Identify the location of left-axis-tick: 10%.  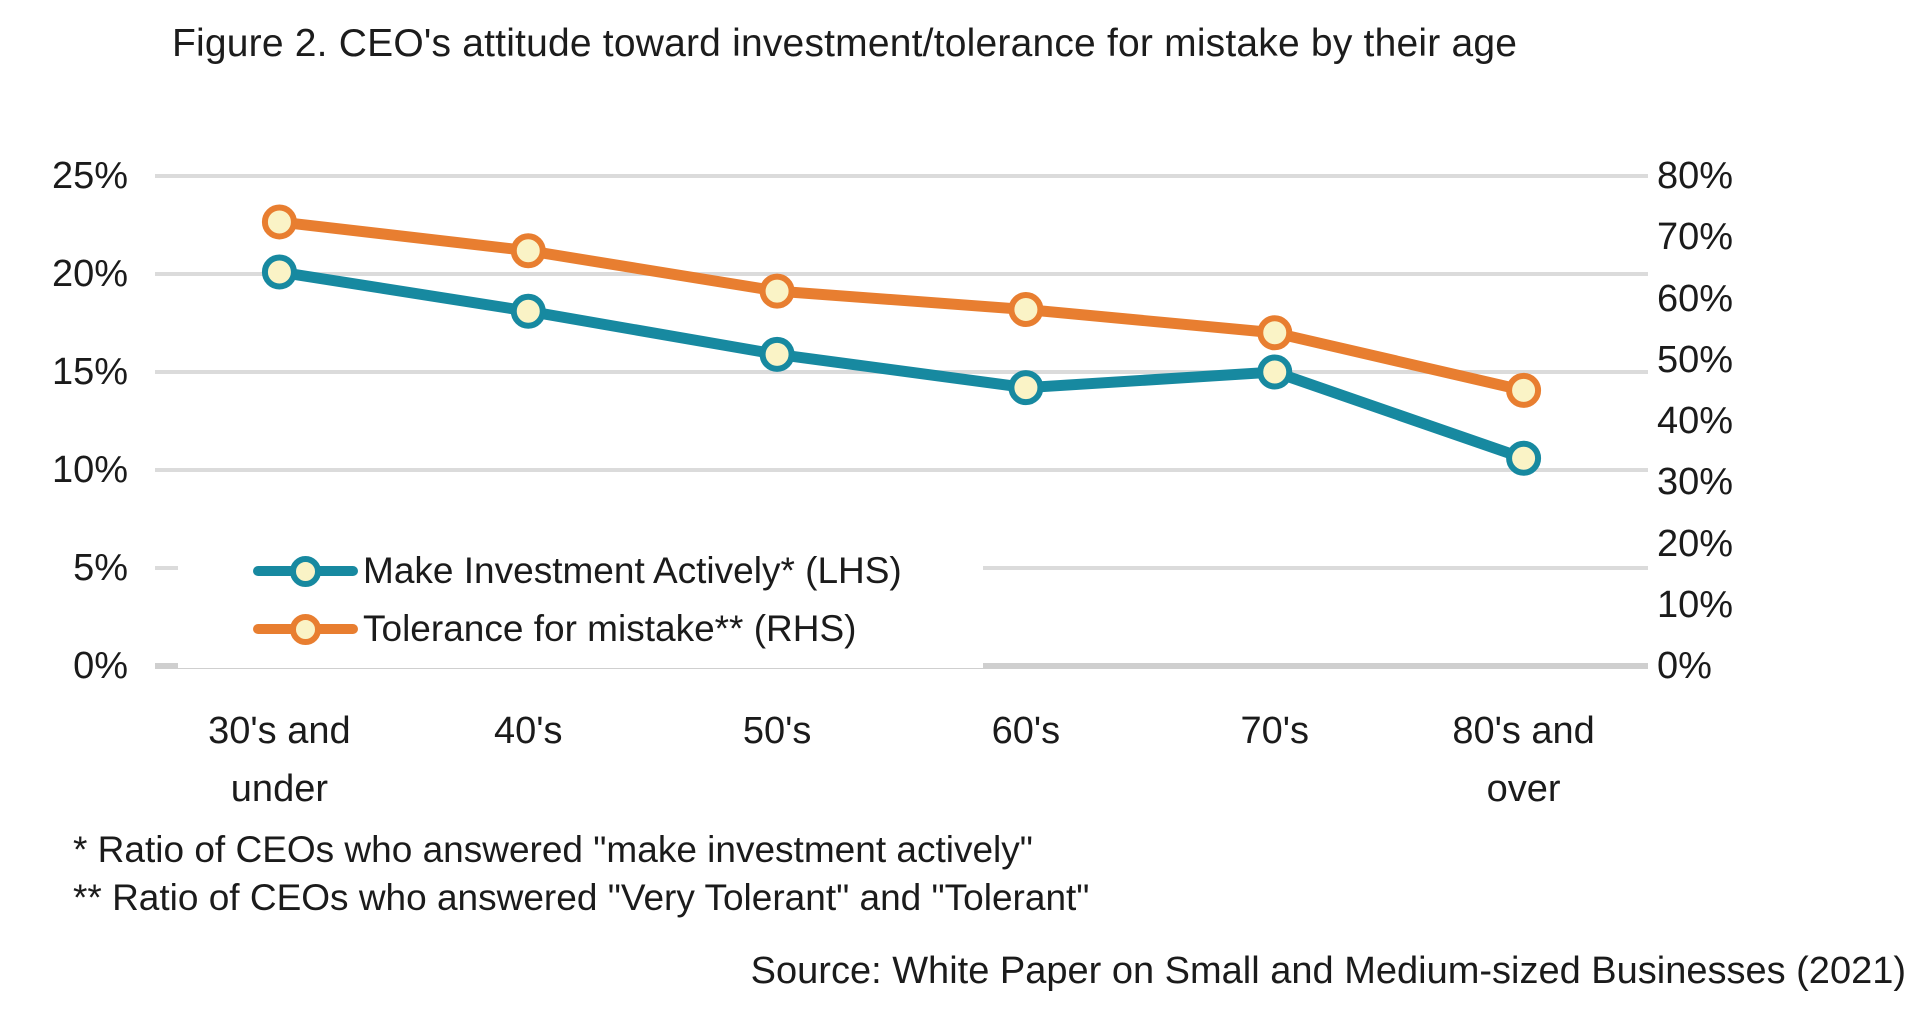
(89, 470).